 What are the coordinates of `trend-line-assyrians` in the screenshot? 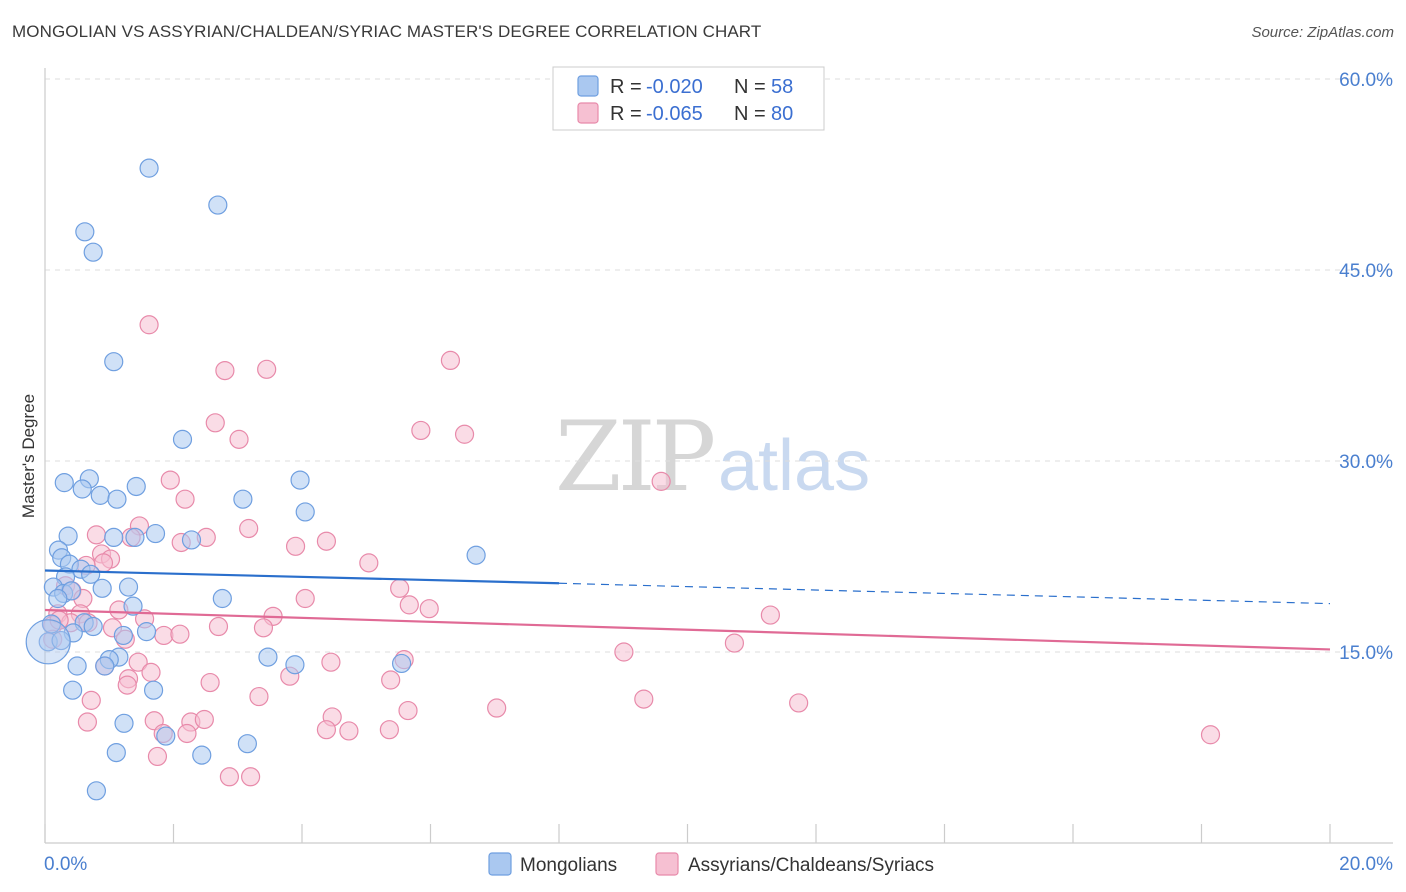 It's located at (687, 629).